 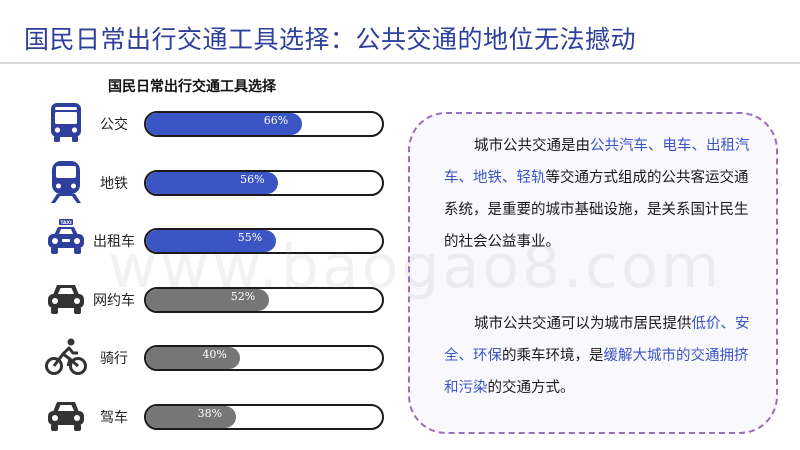 I want to click on value-label: 56%, so click(x=252, y=179).